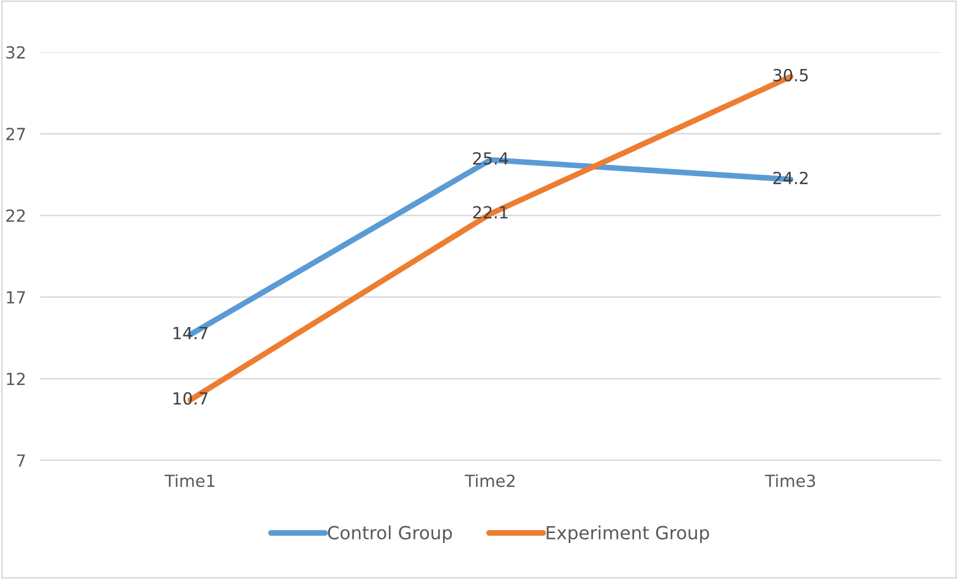 This screenshot has height=579, width=958. I want to click on y-tick-label: 27, so click(15, 134).